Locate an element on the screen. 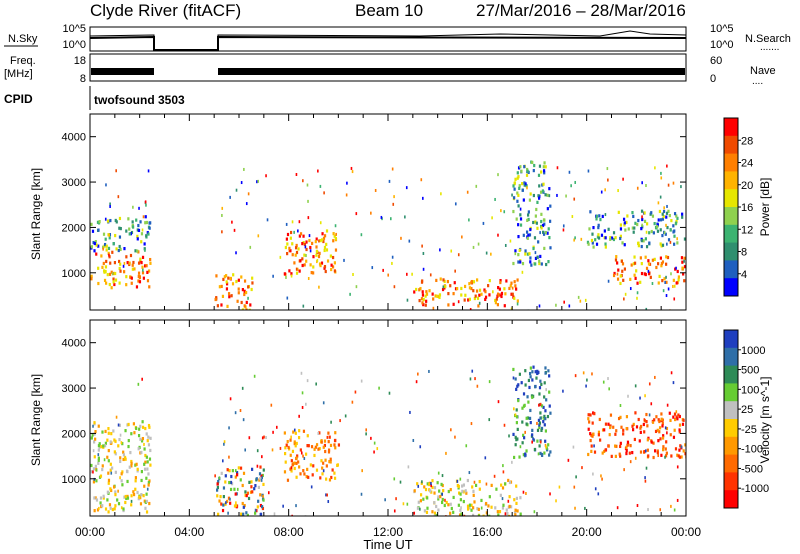 This screenshot has width=800, height=554. x-tick-label: 04:00 is located at coordinates (189, 532).